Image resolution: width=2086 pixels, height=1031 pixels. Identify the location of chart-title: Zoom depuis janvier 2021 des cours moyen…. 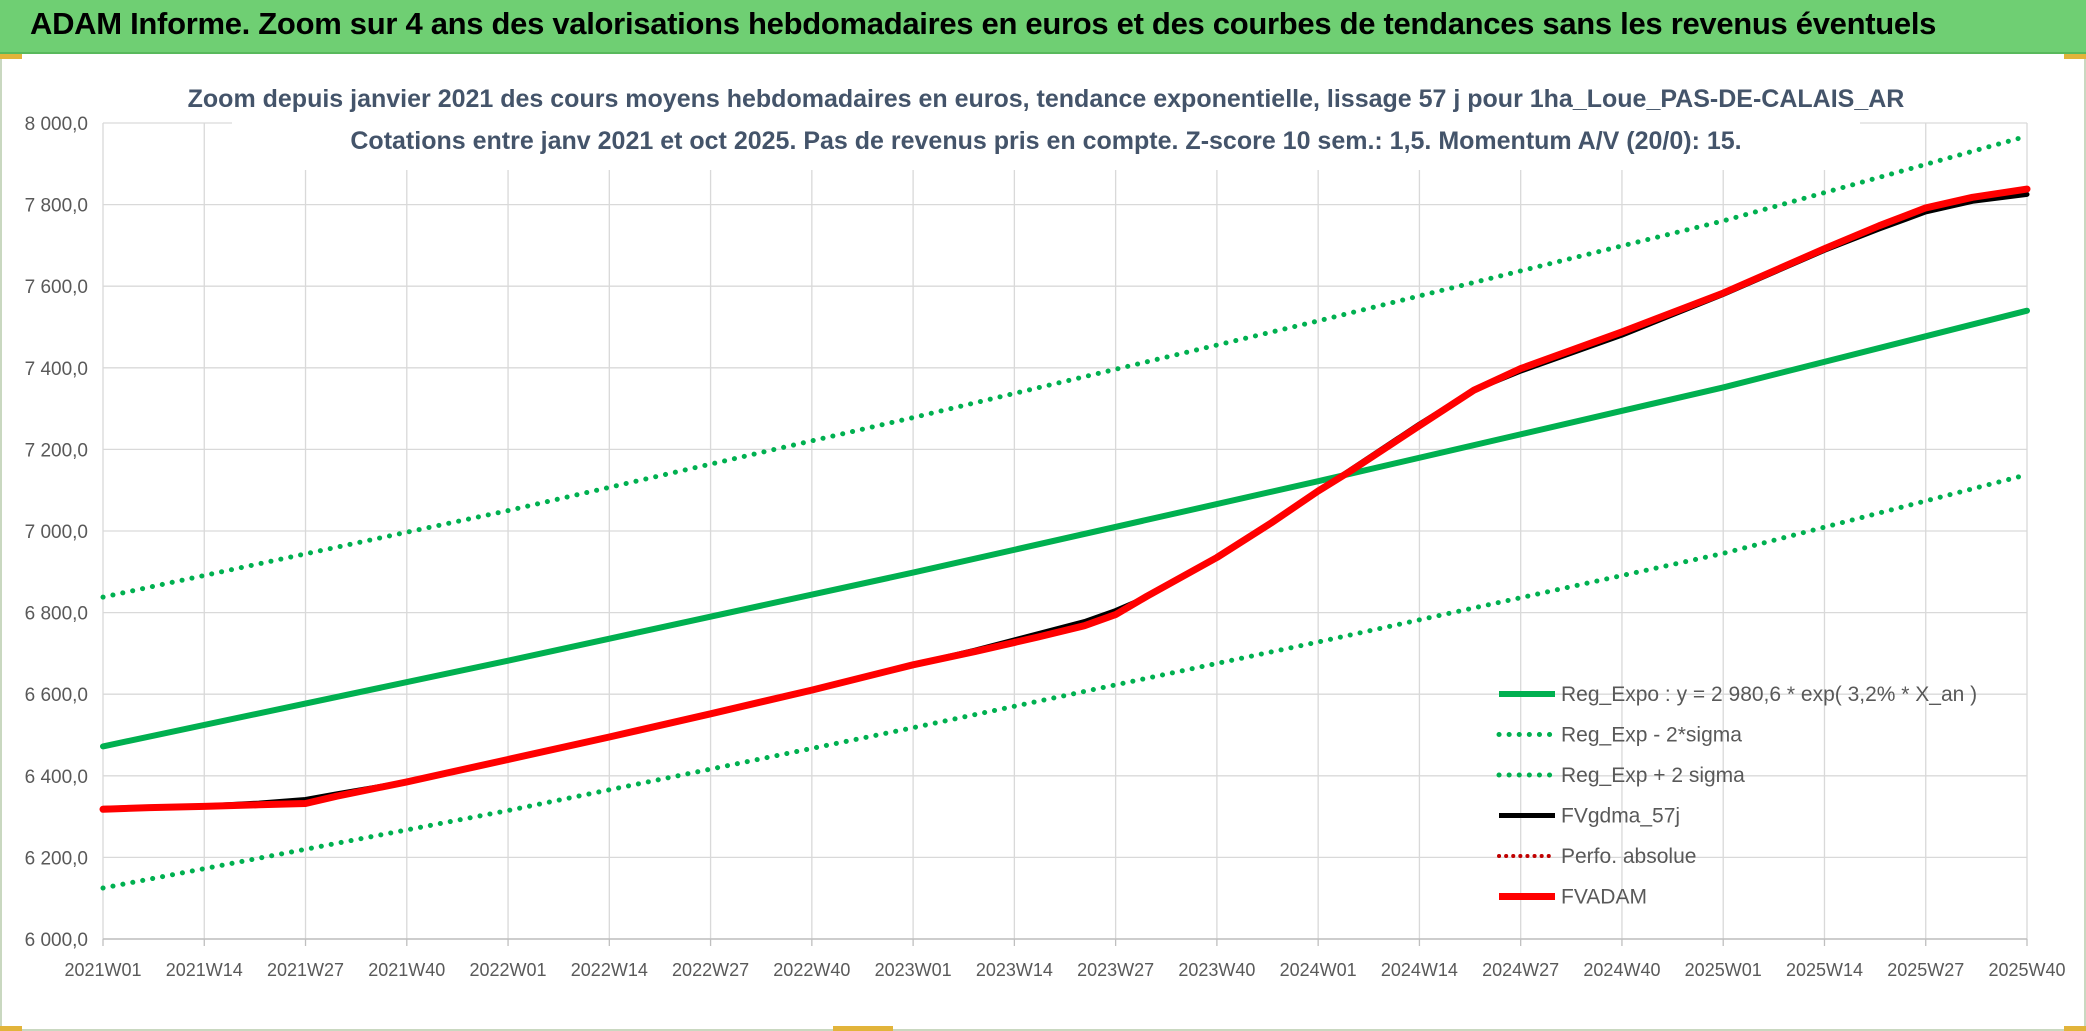
(1046, 99).